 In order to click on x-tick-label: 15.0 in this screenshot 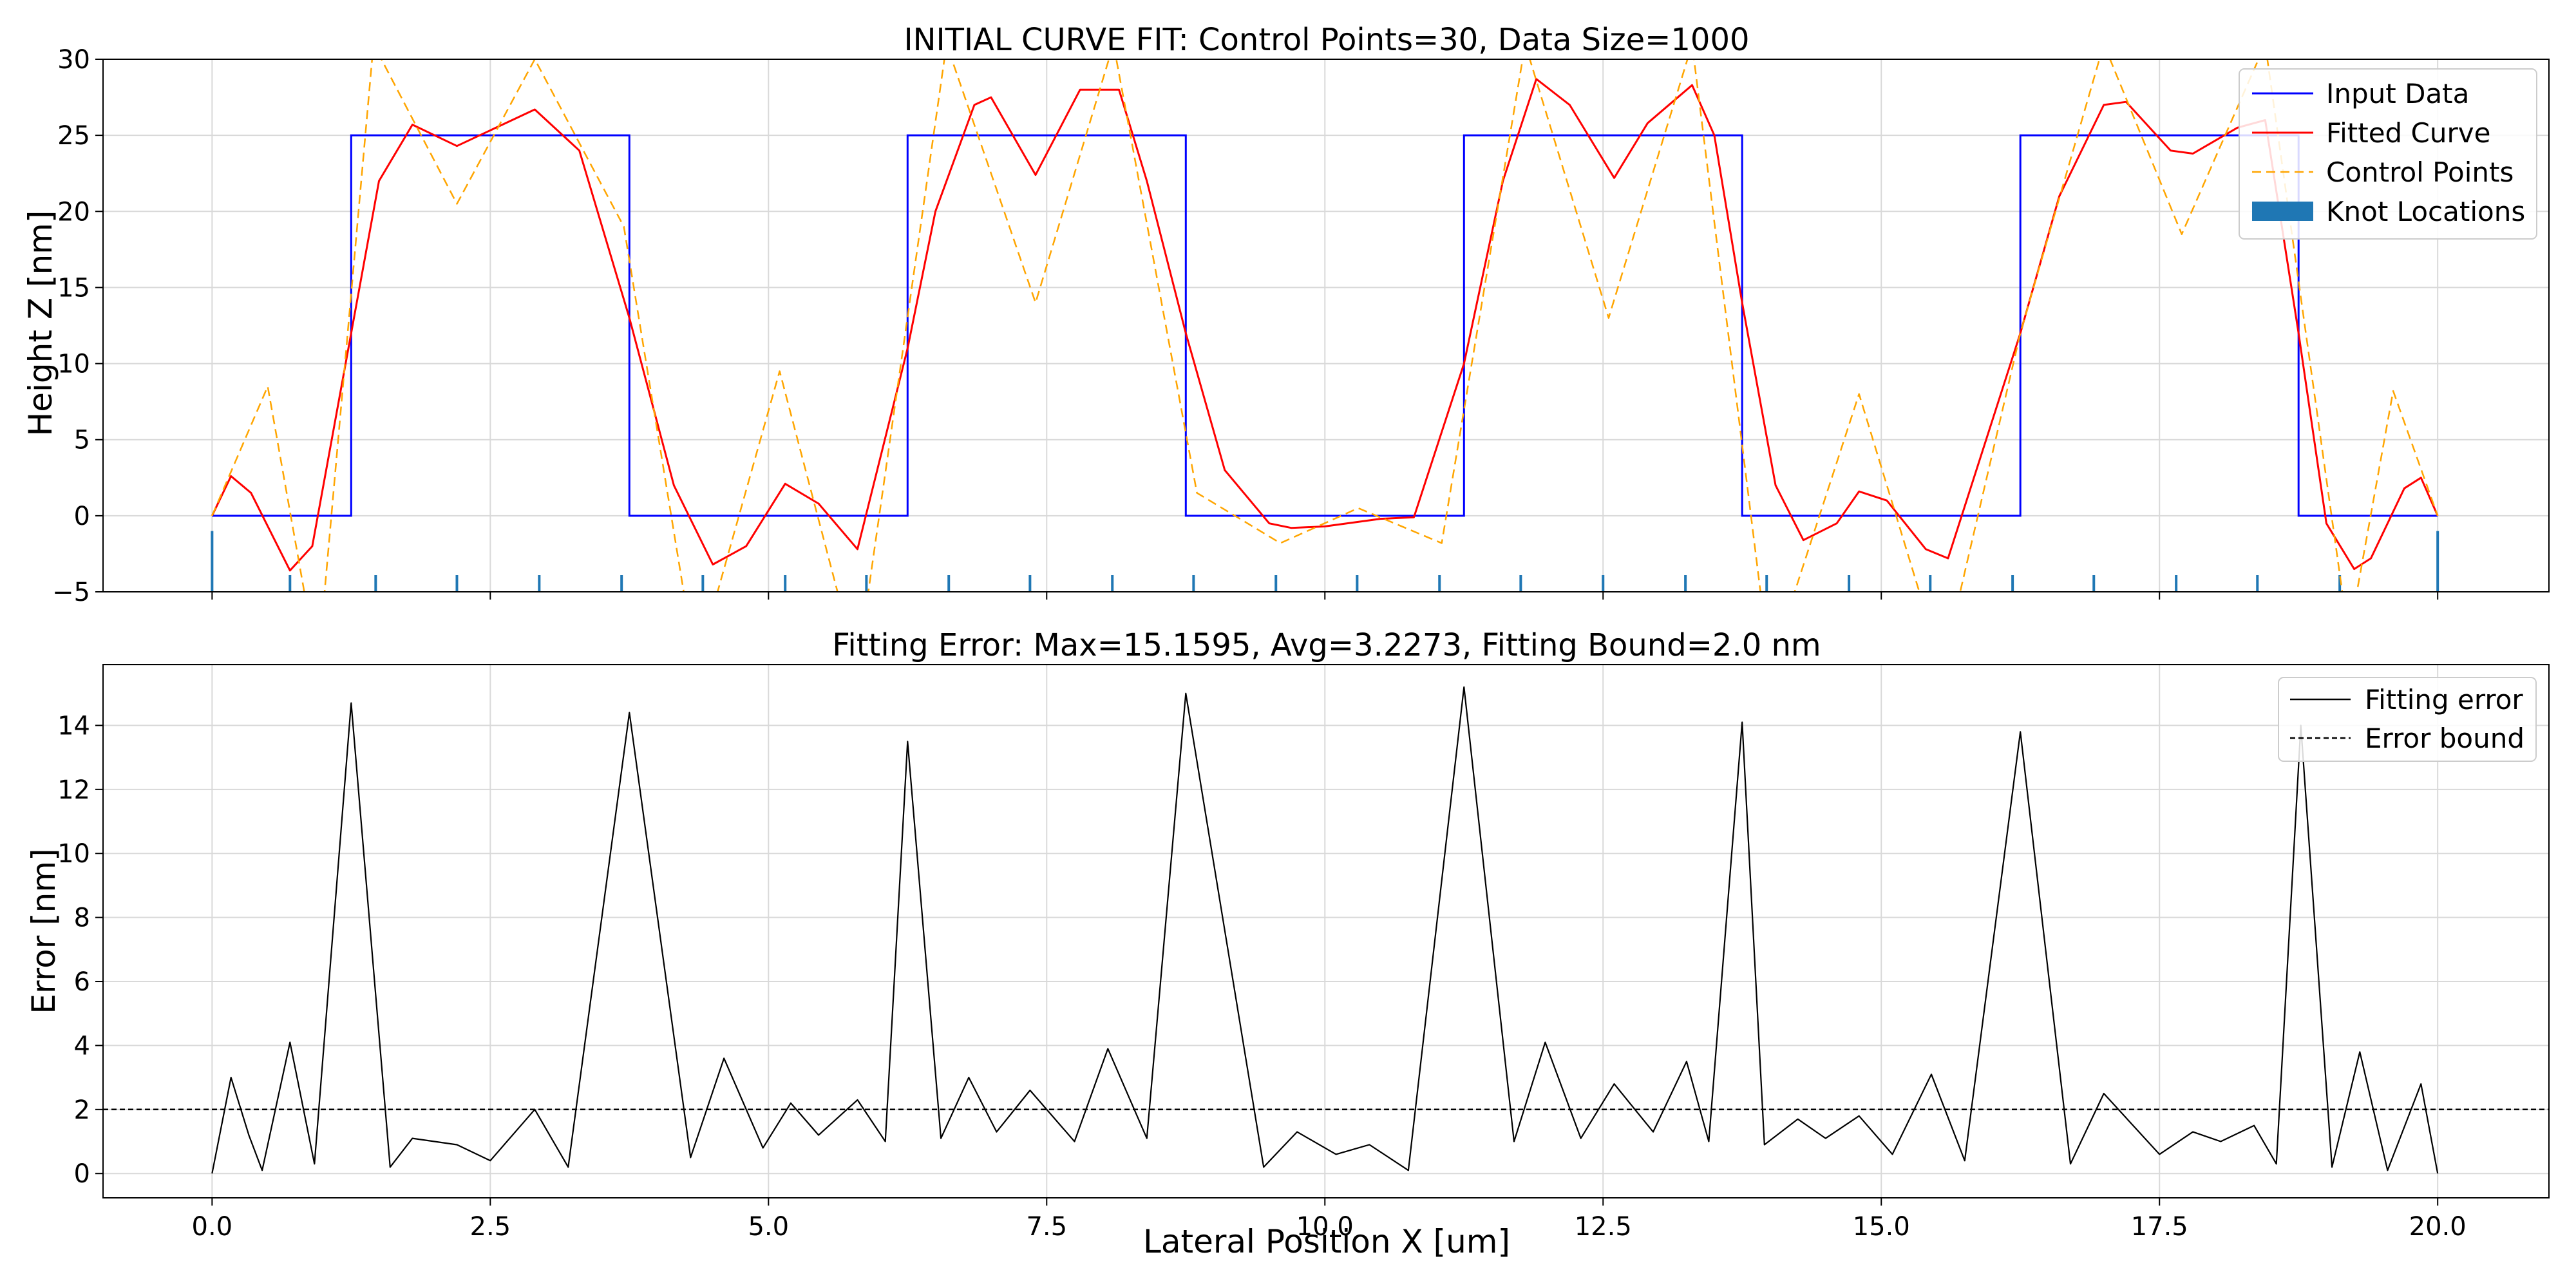, I will do `click(1882, 1227)`.